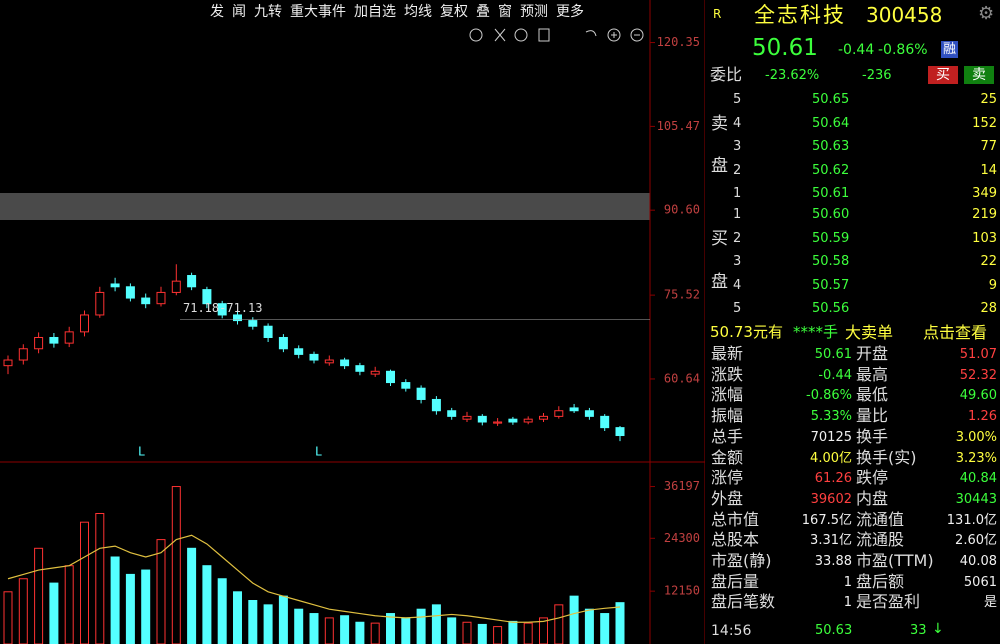  What do you see at coordinates (505, 12) in the screenshot?
I see `toolbar-button: 窗` at bounding box center [505, 12].